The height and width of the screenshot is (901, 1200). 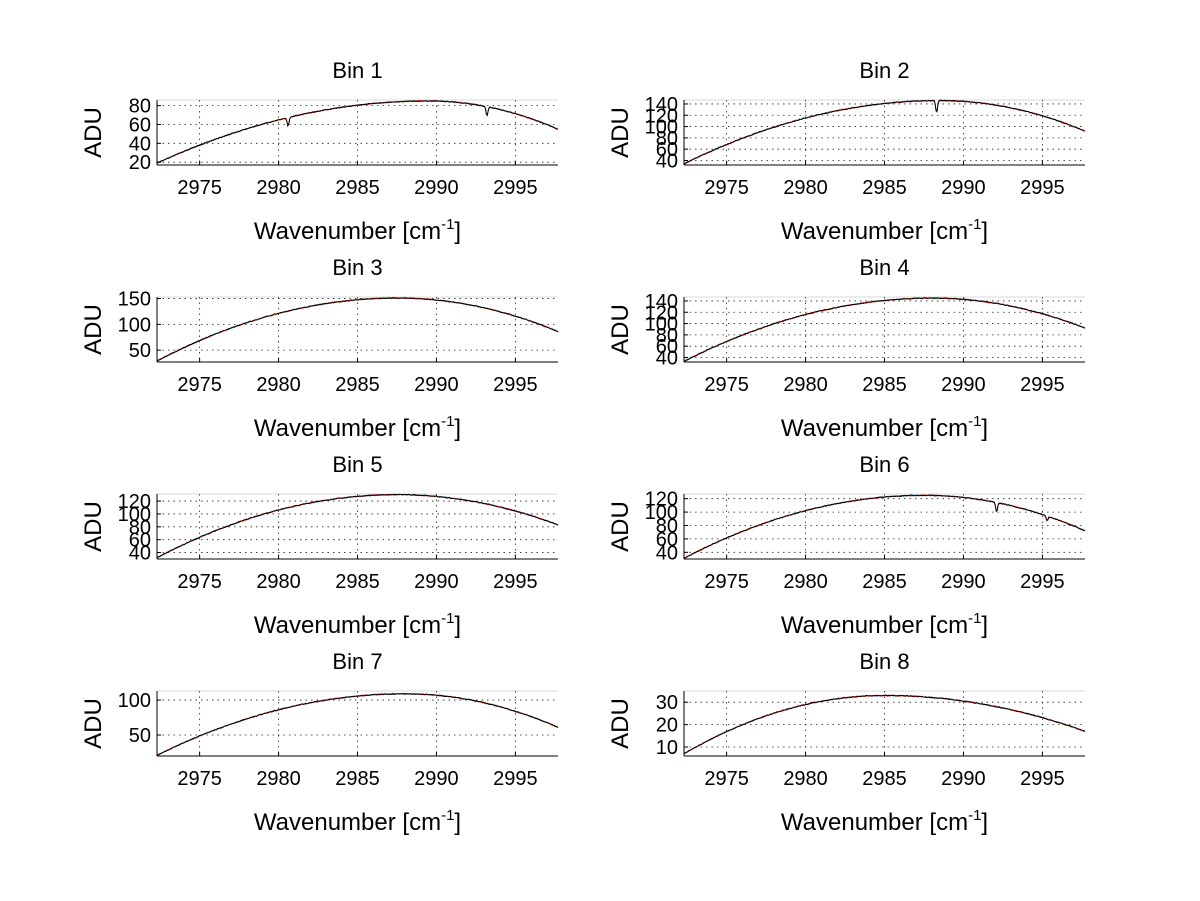 I want to click on subplot-title: Bin 6, so click(x=884, y=464).